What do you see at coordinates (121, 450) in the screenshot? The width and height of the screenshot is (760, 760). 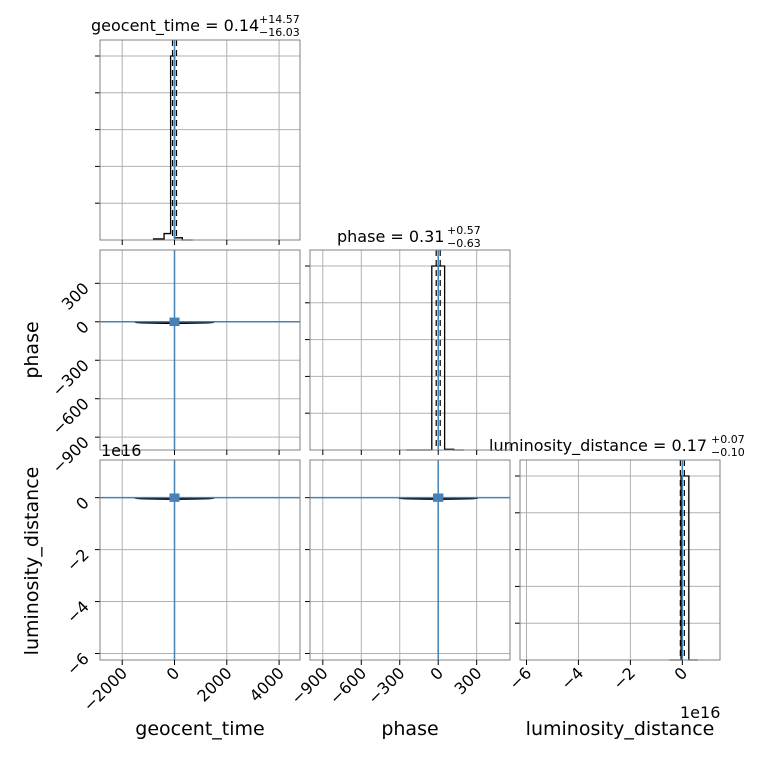 I see `offset-text-y: 1e16` at bounding box center [121, 450].